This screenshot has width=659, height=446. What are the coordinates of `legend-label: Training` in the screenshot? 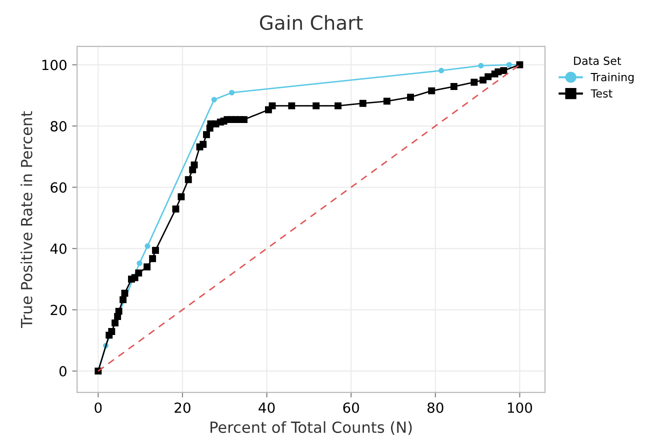 It's located at (612, 78).